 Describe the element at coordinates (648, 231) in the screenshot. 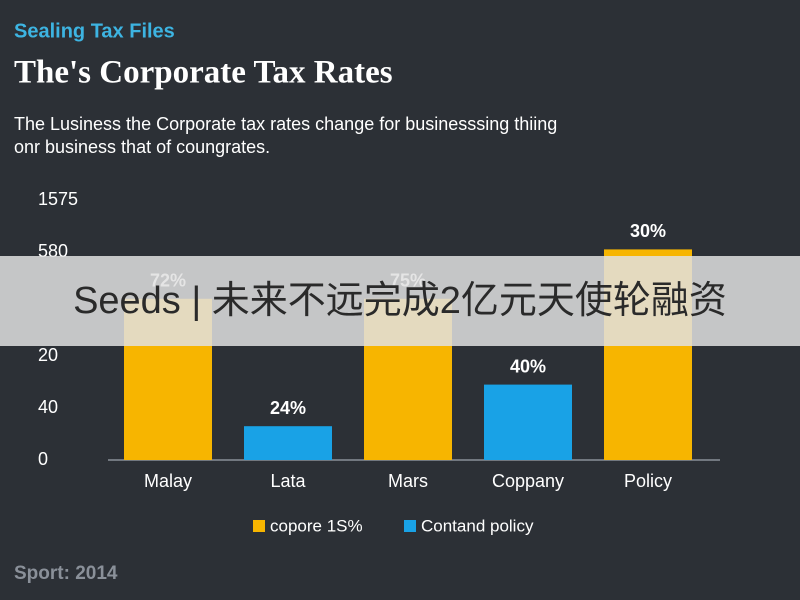

I see `data-label: 30%` at that location.